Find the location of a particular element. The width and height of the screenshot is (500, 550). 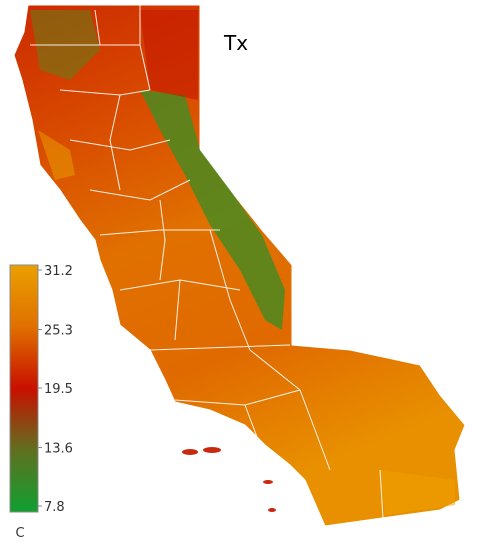

islands is located at coordinates (229, 479).